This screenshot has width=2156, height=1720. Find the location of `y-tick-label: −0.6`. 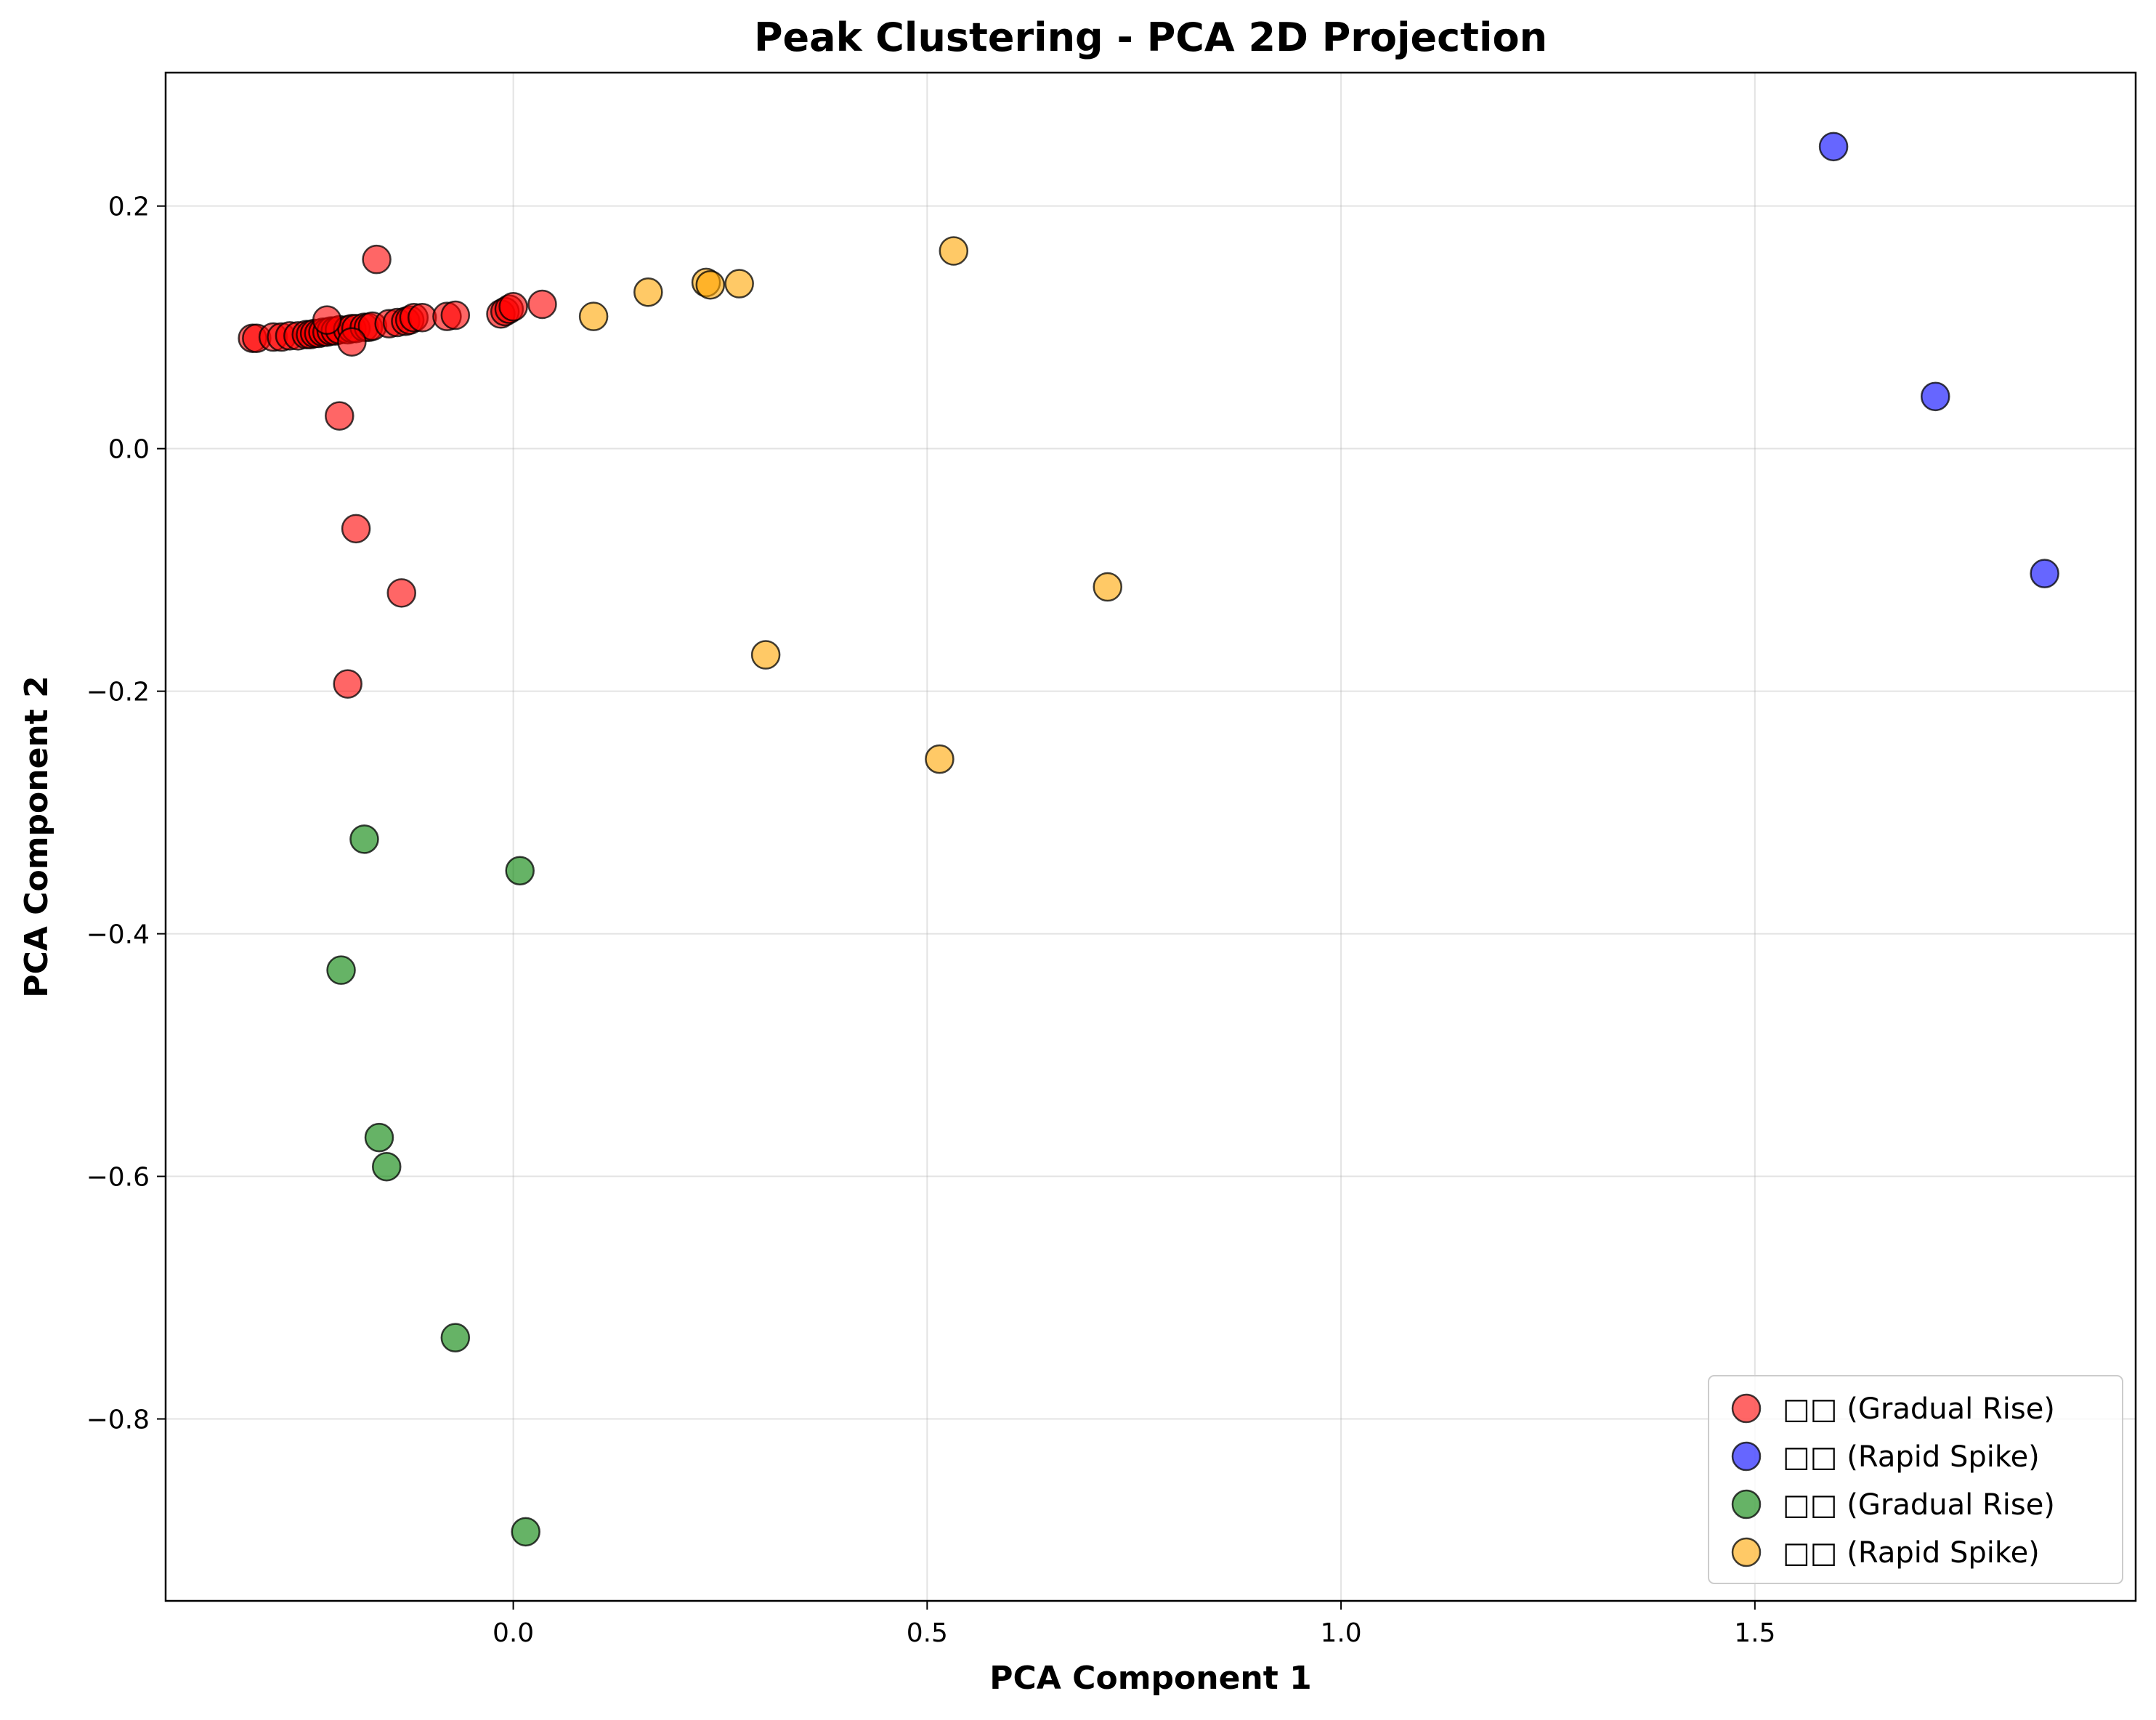

y-tick-label: −0.6 is located at coordinates (118, 1178).